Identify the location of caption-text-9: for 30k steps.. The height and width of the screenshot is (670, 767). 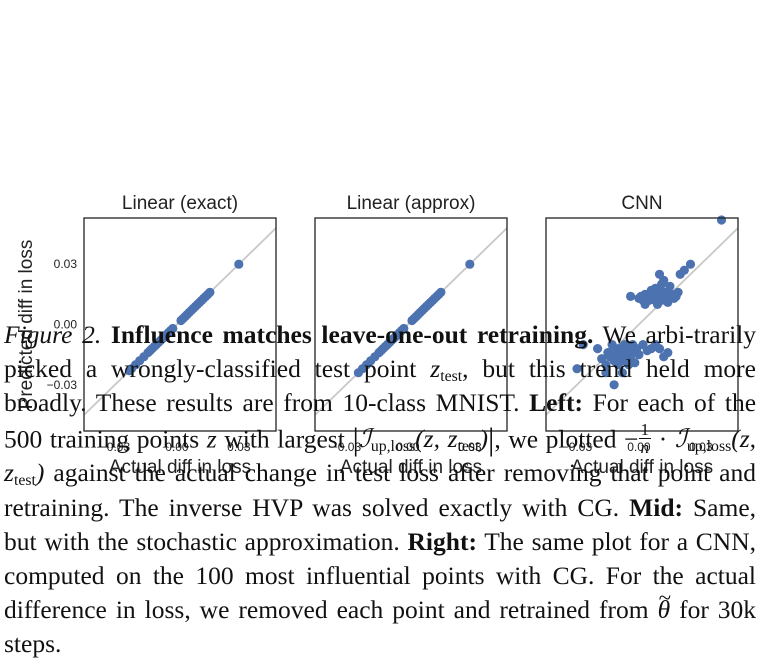
(380, 627).